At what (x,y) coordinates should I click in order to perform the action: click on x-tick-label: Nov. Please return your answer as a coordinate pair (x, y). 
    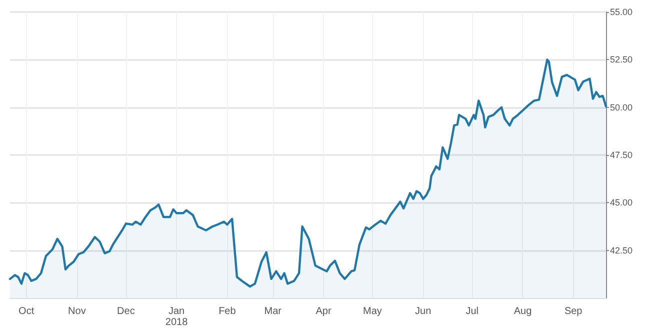
    Looking at the image, I should click on (77, 311).